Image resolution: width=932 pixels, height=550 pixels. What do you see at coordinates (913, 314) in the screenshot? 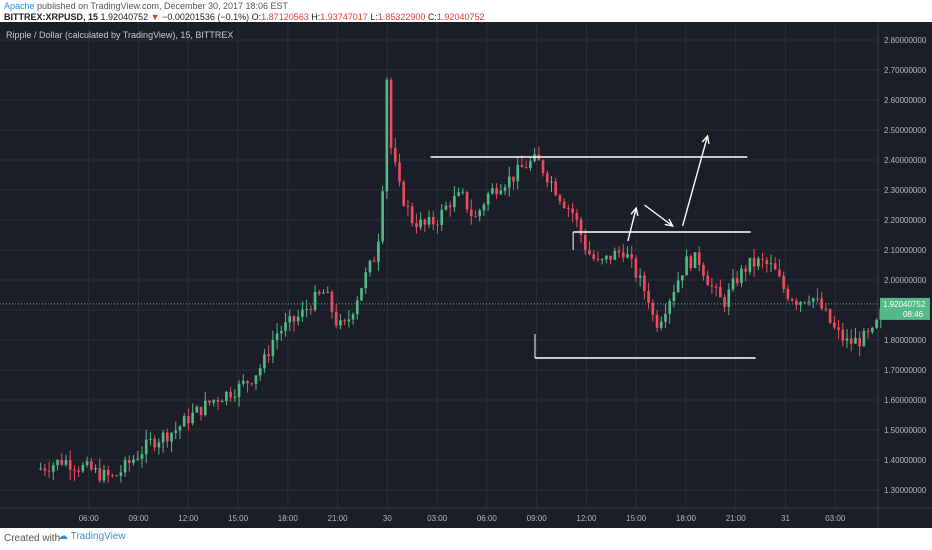
I see `countdown-label: 08:46` at bounding box center [913, 314].